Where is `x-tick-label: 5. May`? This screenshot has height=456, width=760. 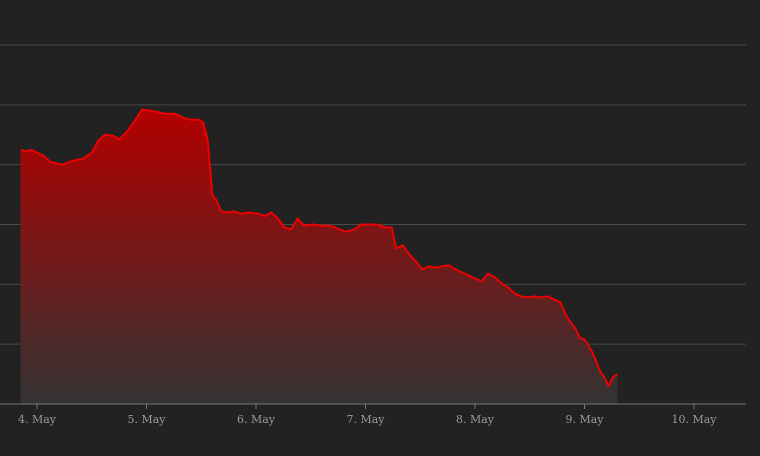 x-tick-label: 5. May is located at coordinates (146, 419).